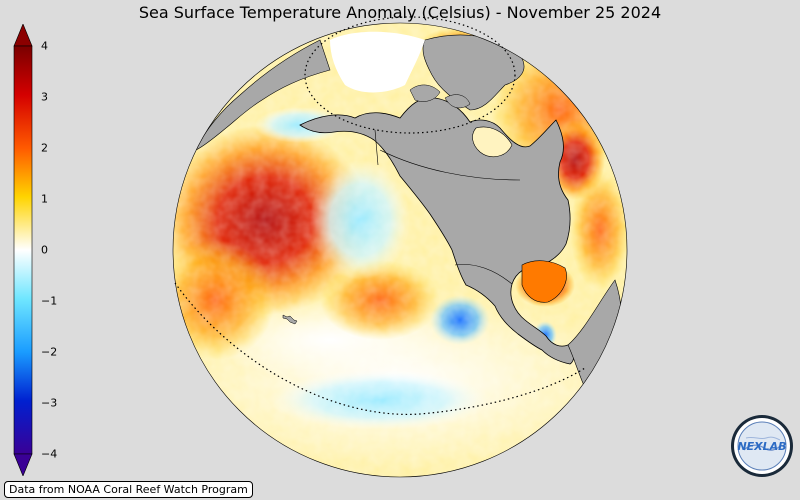 The width and height of the screenshot is (800, 500). What do you see at coordinates (377, 62) in the screenshot?
I see `arctic-ice` at bounding box center [377, 62].